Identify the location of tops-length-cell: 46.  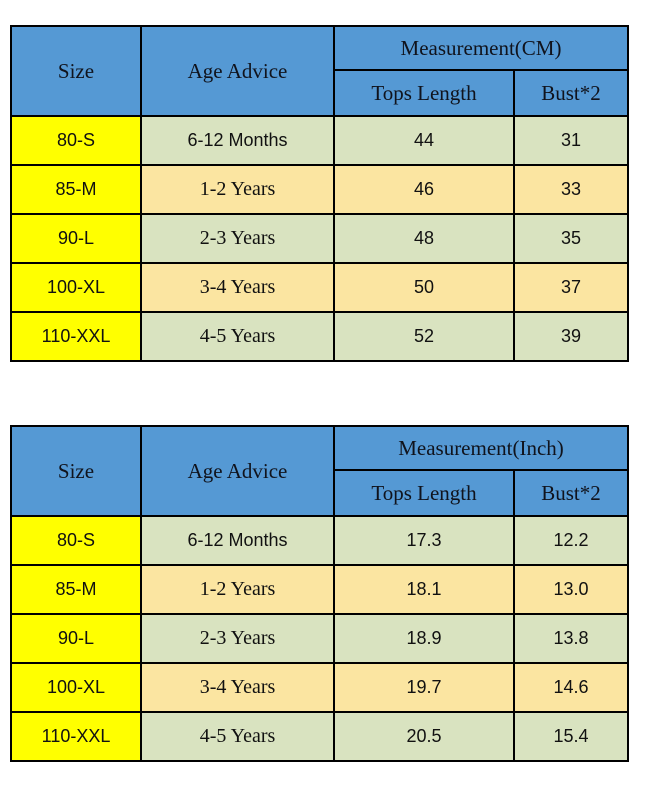
(424, 189).